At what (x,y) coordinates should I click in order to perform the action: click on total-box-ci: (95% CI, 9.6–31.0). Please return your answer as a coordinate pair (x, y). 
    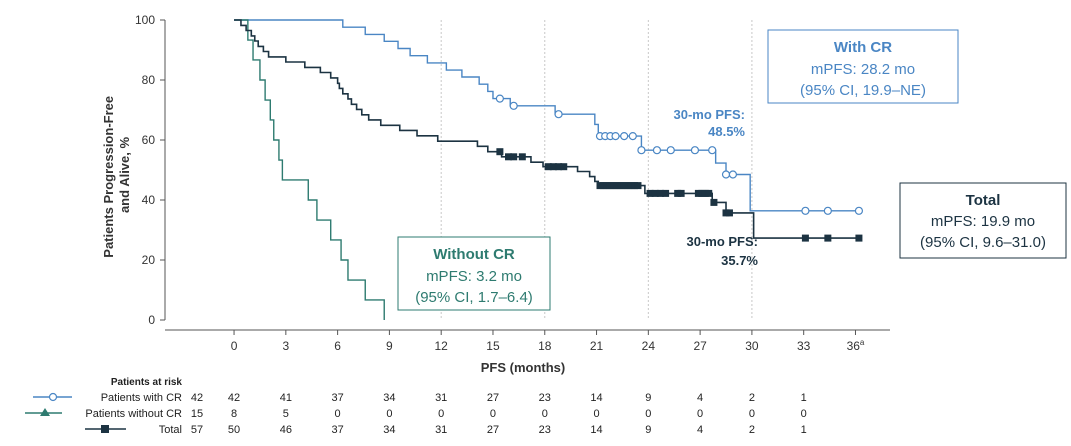
    Looking at the image, I should click on (983, 242).